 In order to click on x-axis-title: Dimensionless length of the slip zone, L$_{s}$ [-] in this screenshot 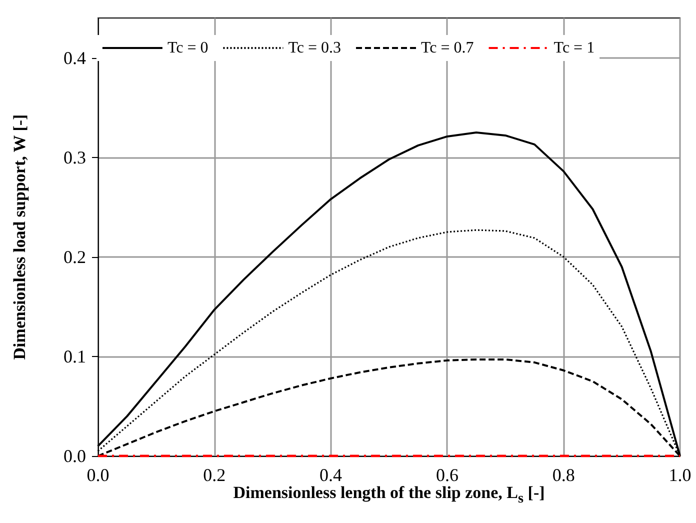, I will do `click(389, 494)`.